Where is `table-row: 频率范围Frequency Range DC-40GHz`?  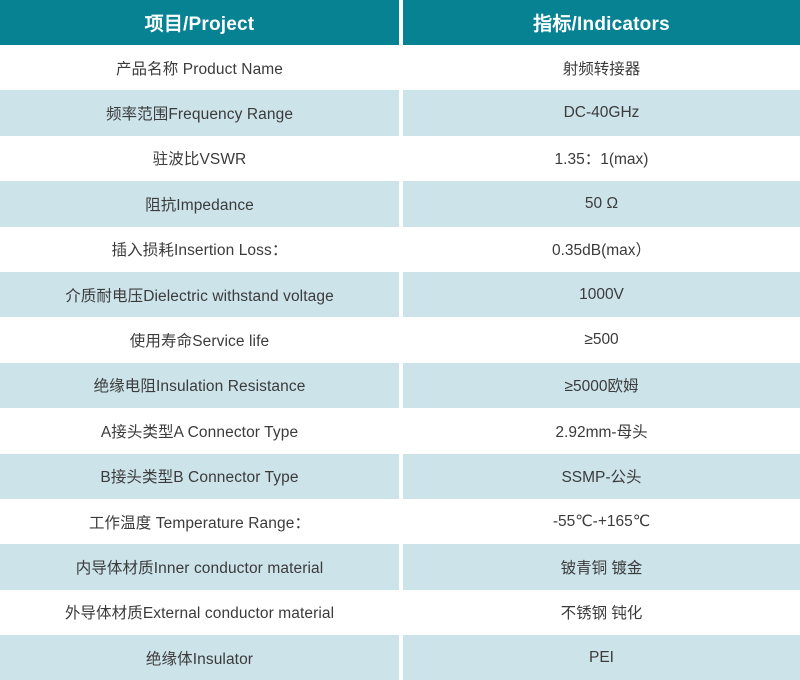
table-row: 频率范围Frequency Range DC-40GHz is located at coordinates (400, 113).